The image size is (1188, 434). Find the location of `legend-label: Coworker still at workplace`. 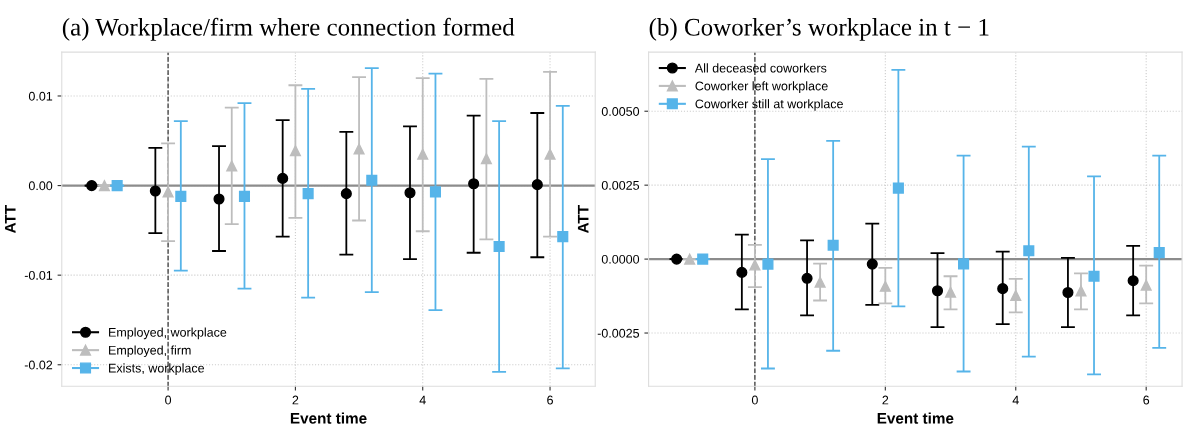

legend-label: Coworker still at workplace is located at coordinates (769, 105).